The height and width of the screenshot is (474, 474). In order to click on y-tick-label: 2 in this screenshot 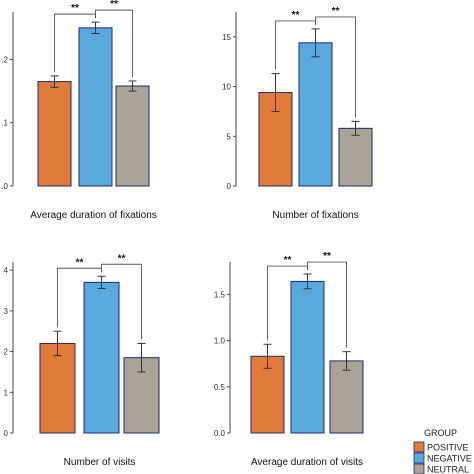, I will do `click(6, 352)`.